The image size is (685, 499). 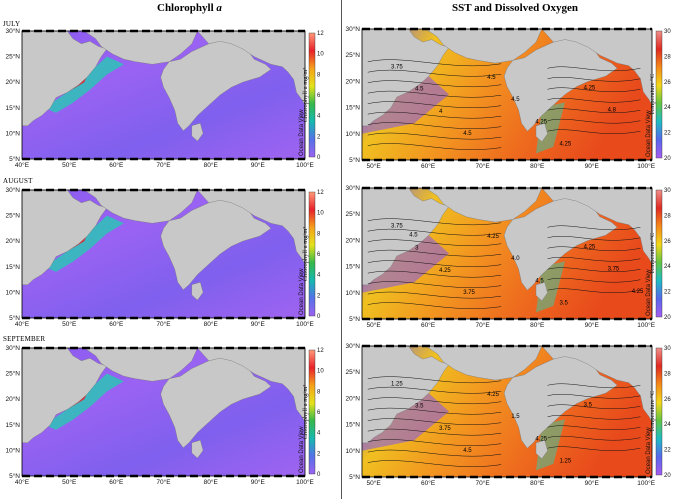 I want to click on lon-tick-label: 60°E, so click(x=428, y=325).